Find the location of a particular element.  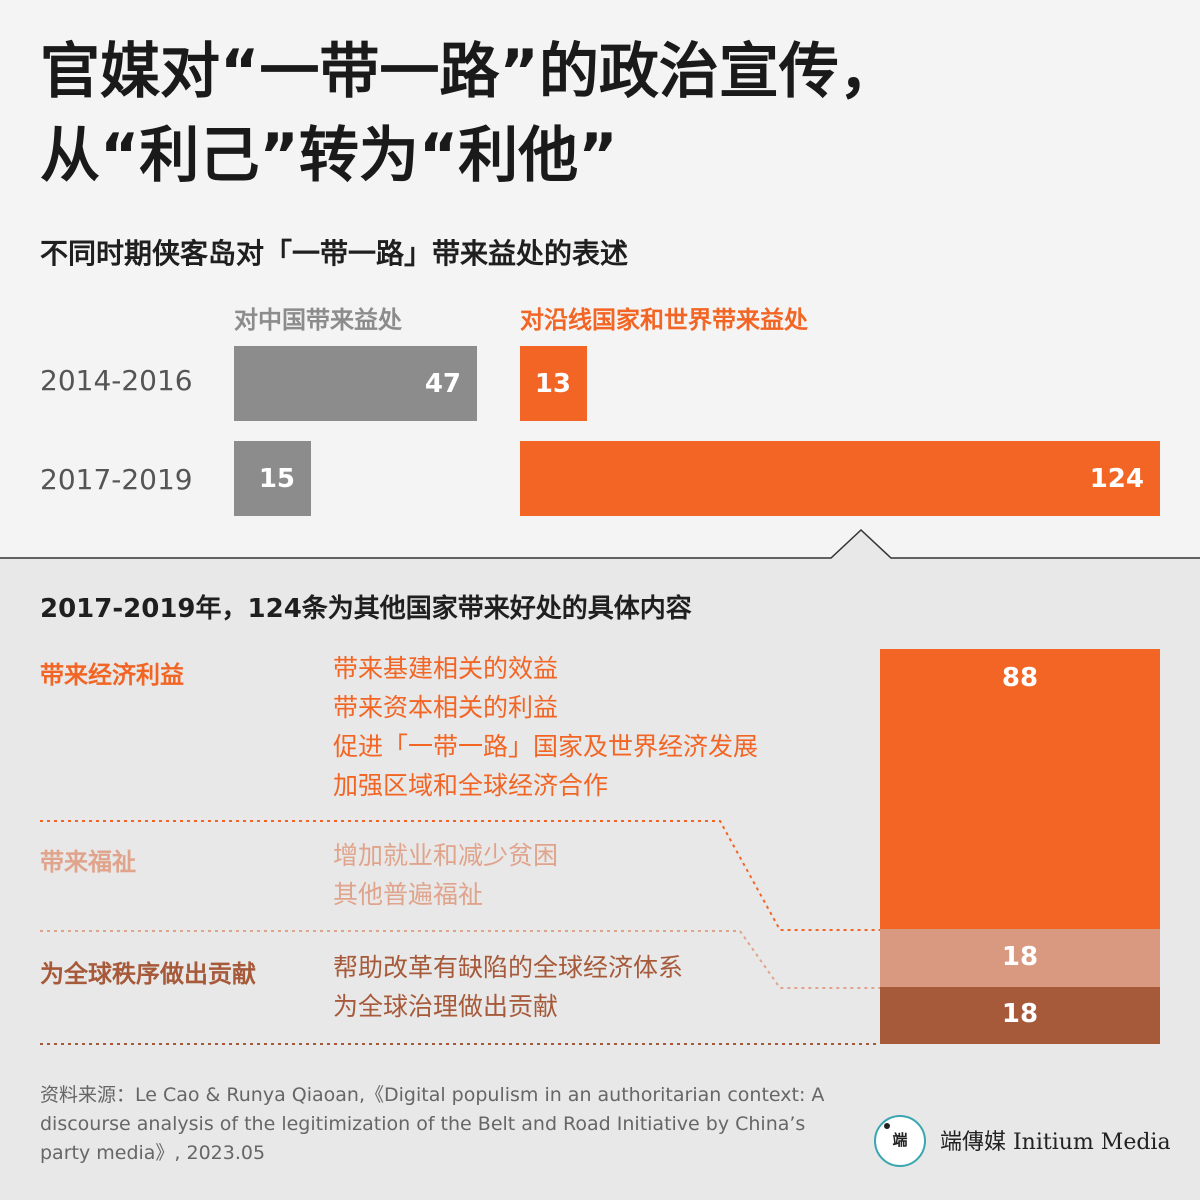

bar-china-2017-2019: 15 is located at coordinates (272, 478).